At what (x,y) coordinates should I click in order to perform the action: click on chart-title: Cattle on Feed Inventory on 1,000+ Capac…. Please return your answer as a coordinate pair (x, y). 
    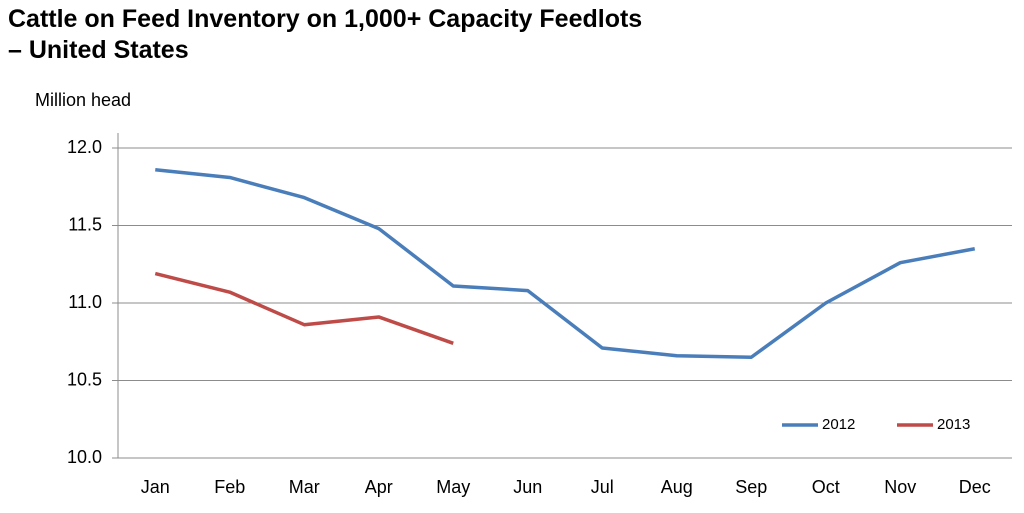
    Looking at the image, I should click on (325, 34).